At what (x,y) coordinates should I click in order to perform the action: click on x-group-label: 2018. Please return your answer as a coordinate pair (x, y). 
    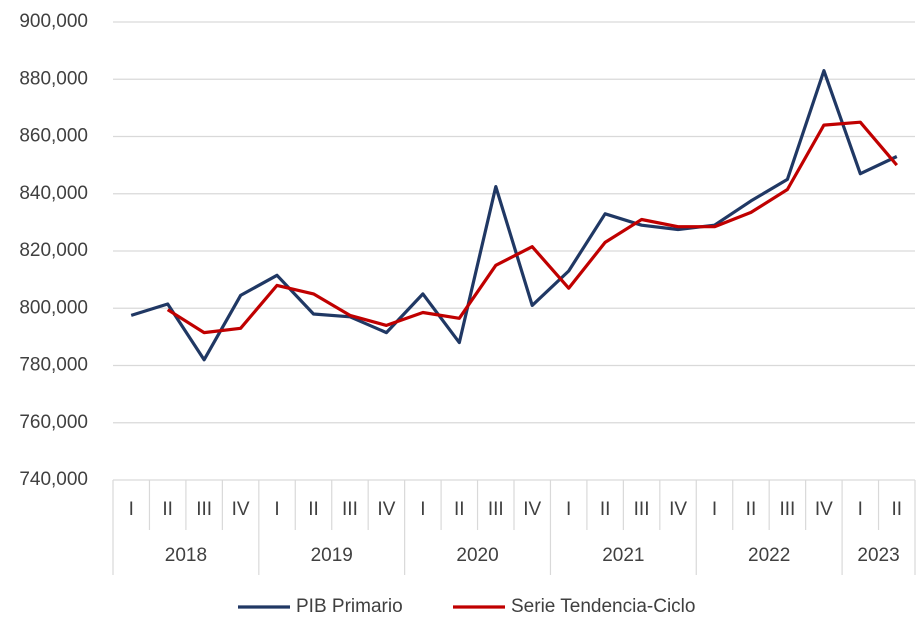
    Looking at the image, I should click on (186, 555).